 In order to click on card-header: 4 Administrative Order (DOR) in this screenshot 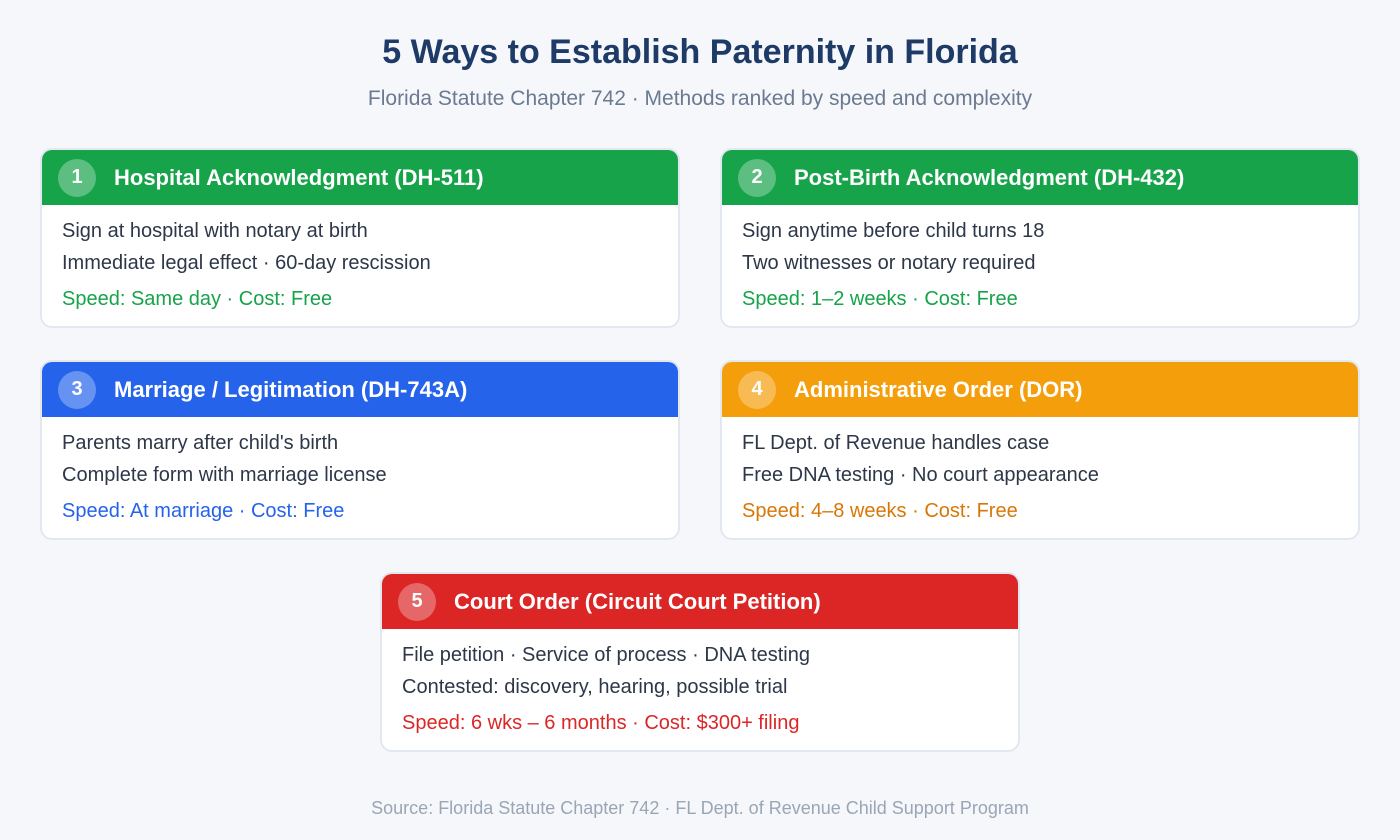, I will do `click(1040, 389)`.